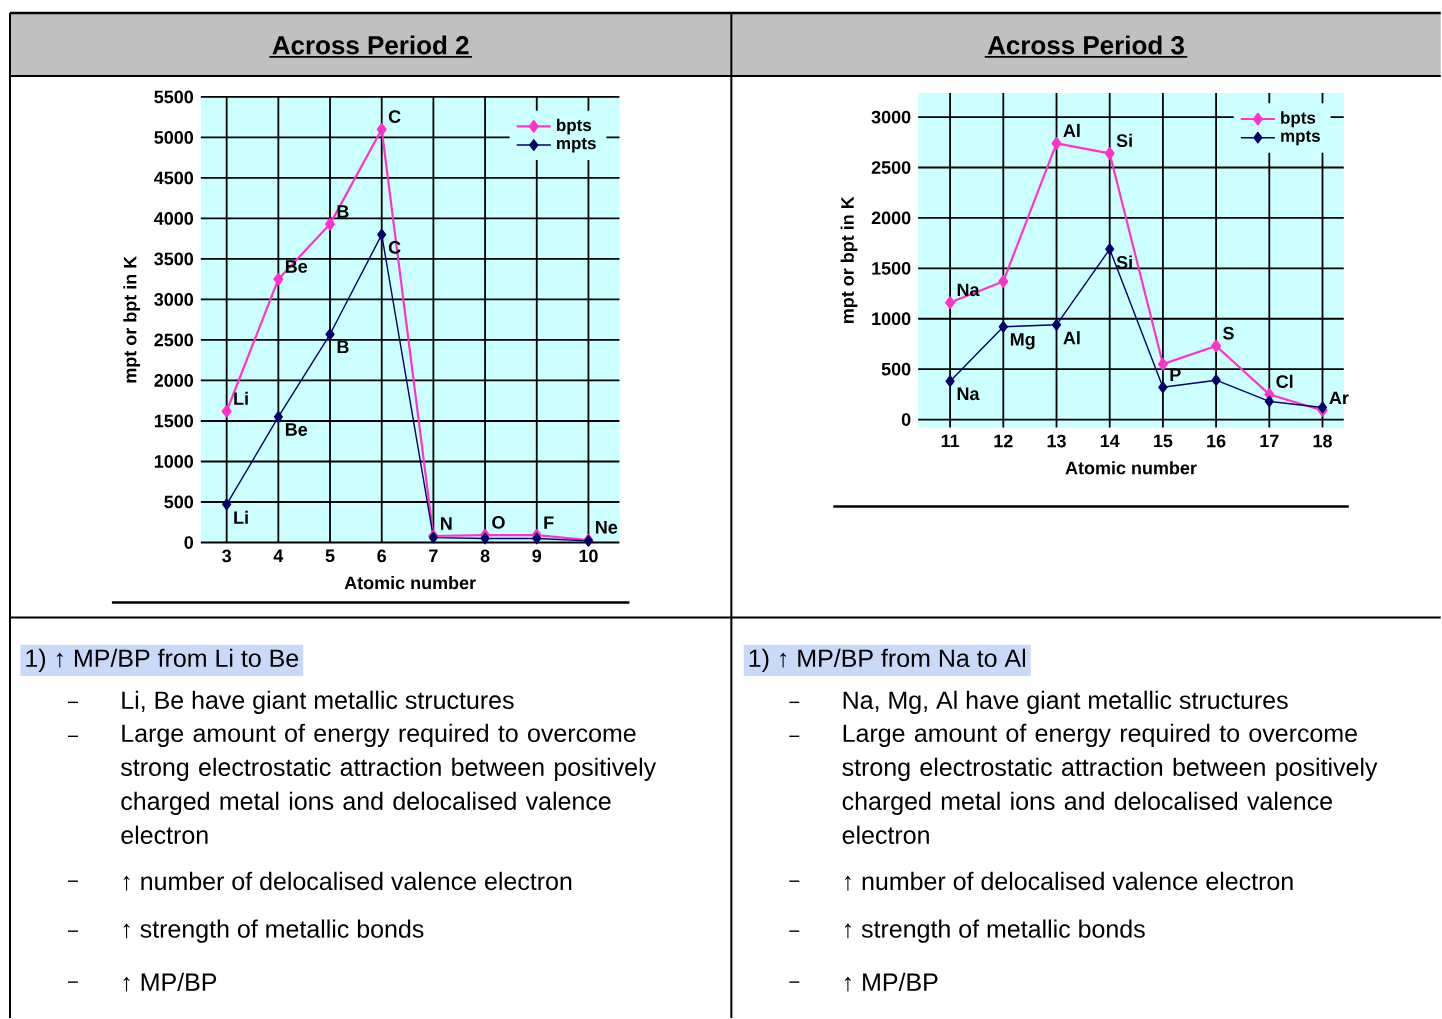  Describe the element at coordinates (887, 660) in the screenshot. I see `text: 1) ↑ MP/BP from Na to Al` at that location.